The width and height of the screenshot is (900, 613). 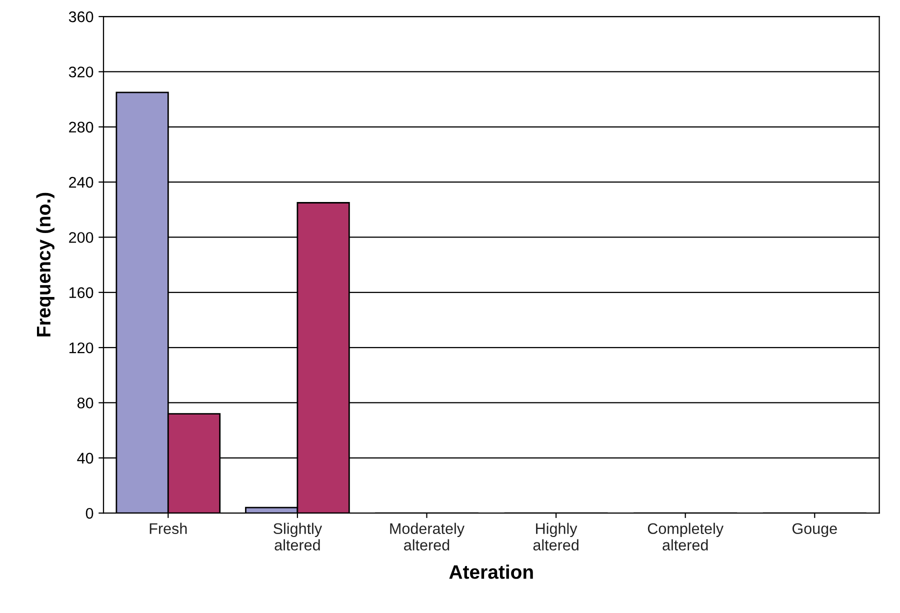 What do you see at coordinates (85, 403) in the screenshot?
I see `y-tick-label: 80` at bounding box center [85, 403].